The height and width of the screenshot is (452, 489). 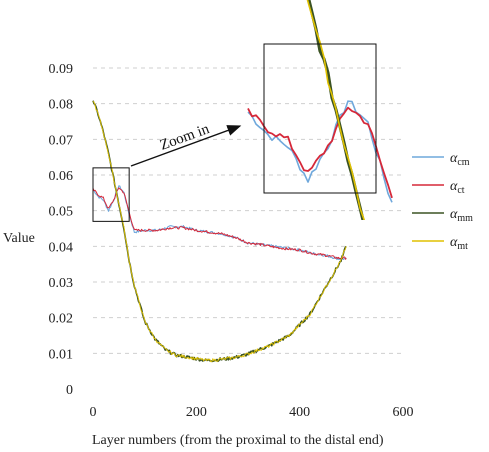 I want to click on y-tick-label: 0.02, so click(x=61, y=319).